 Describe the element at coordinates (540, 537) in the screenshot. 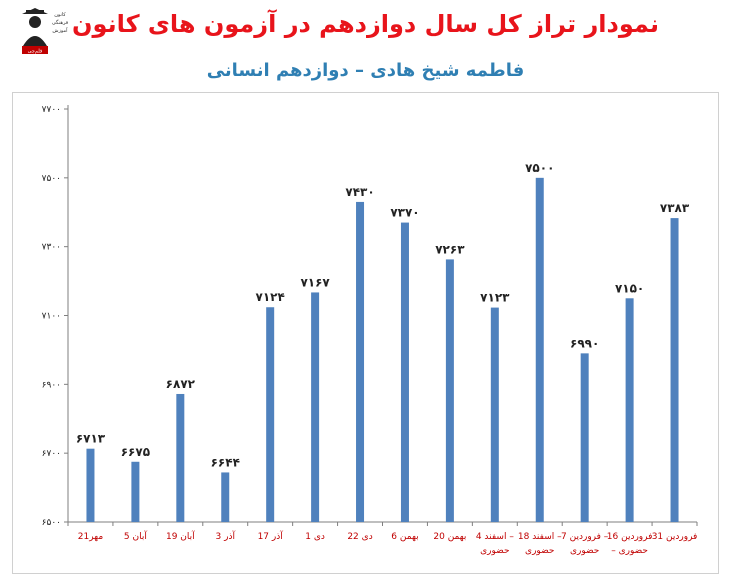

I see `x-tick-label: 18 اسفند –` at that location.